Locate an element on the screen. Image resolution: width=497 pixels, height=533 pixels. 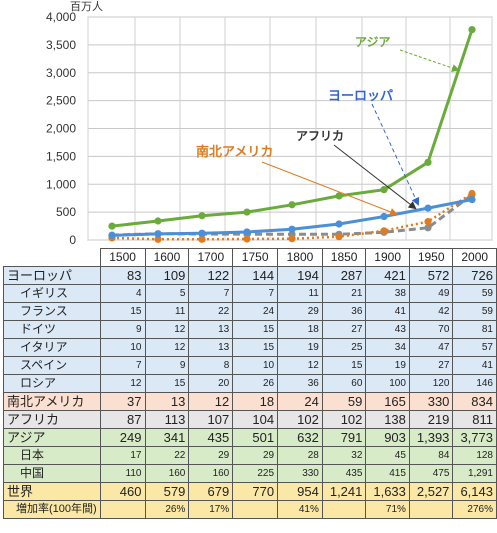
table-cell: 107 is located at coordinates (211, 419).